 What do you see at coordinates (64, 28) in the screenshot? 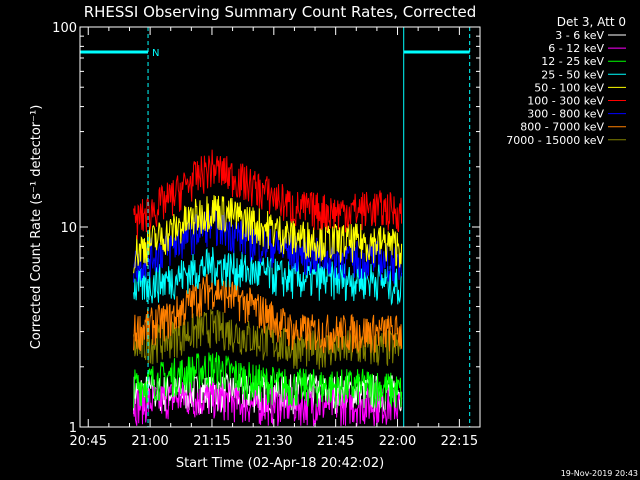
I see `y-tick-label-2: 100` at bounding box center [64, 28].